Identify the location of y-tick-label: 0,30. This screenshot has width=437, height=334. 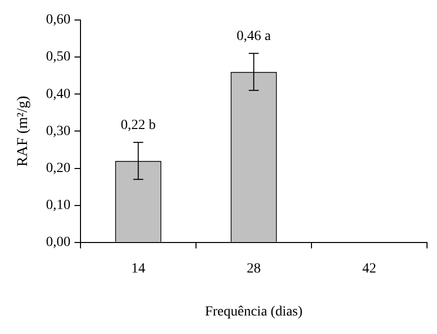
(58, 131).